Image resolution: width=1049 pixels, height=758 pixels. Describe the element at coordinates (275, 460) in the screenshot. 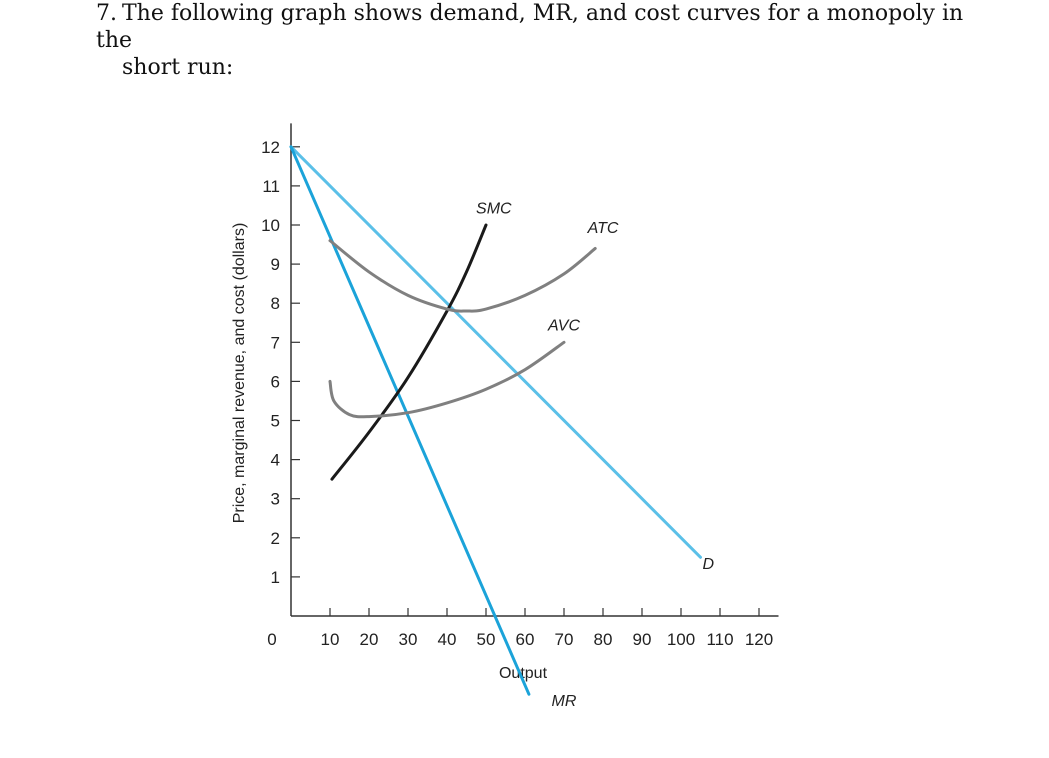

I see `y-tick-label: 4` at that location.